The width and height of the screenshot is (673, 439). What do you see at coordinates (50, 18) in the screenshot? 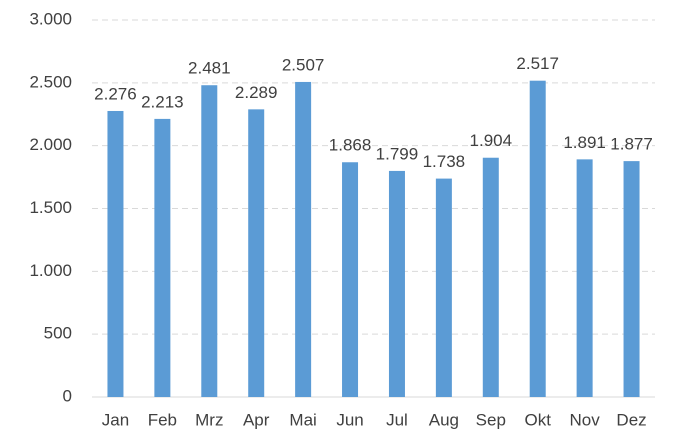
I see `y-tick-label: 3.000` at bounding box center [50, 18].